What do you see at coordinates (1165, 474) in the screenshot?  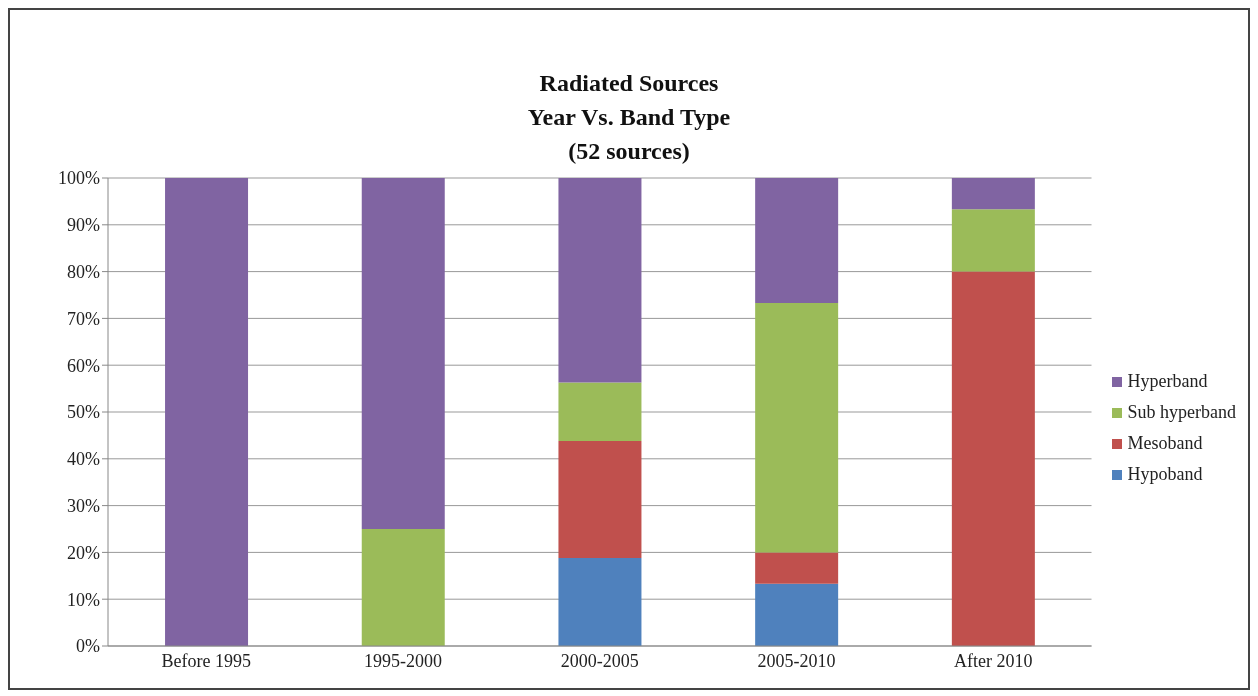 I see `legend-label: Hypoband` at bounding box center [1165, 474].